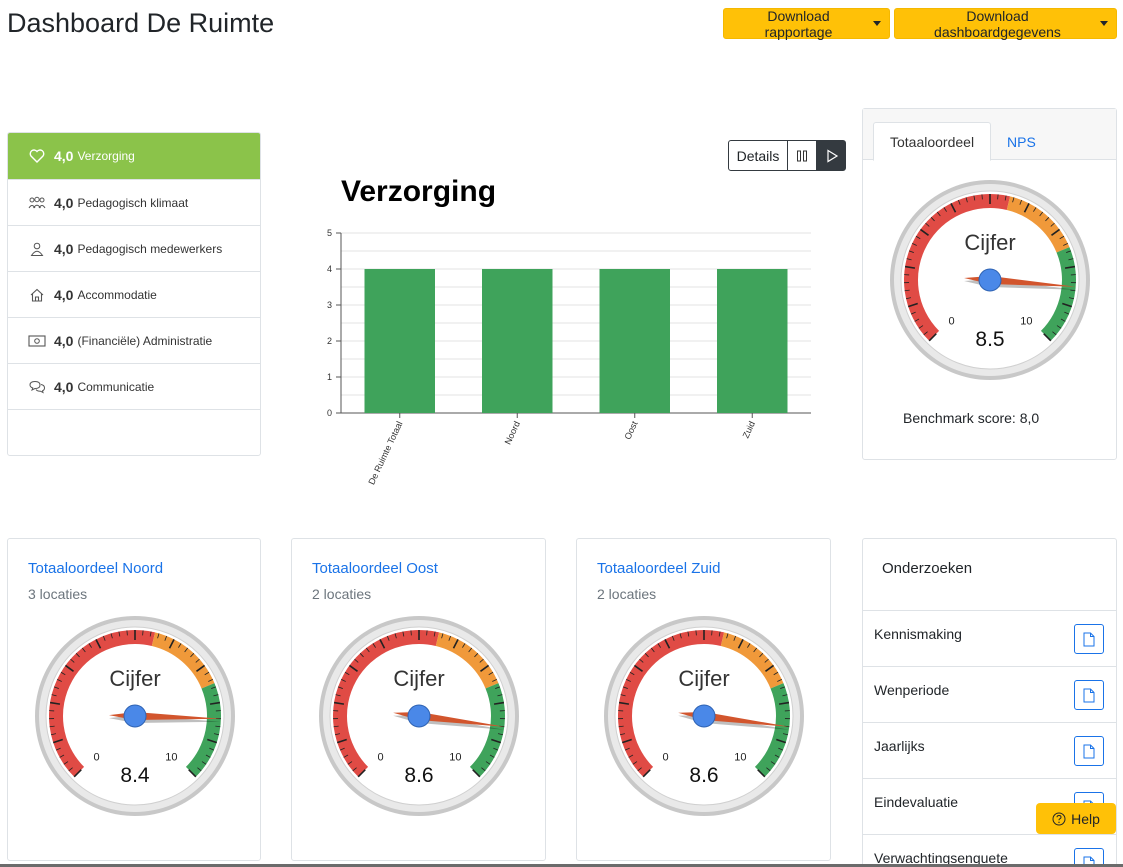  Describe the element at coordinates (134, 341) in the screenshot. I see `sidebar-item-administratie: 4,0 (Financiële) Administratie` at that location.